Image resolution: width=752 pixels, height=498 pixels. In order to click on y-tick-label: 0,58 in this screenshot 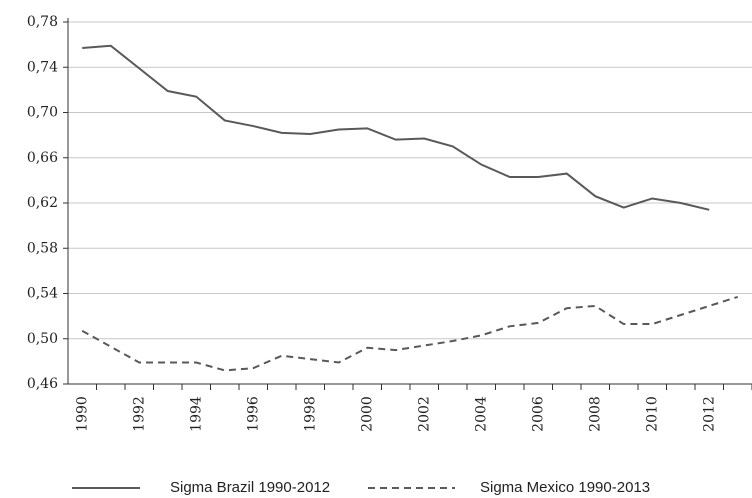, I will do `click(42, 248)`.